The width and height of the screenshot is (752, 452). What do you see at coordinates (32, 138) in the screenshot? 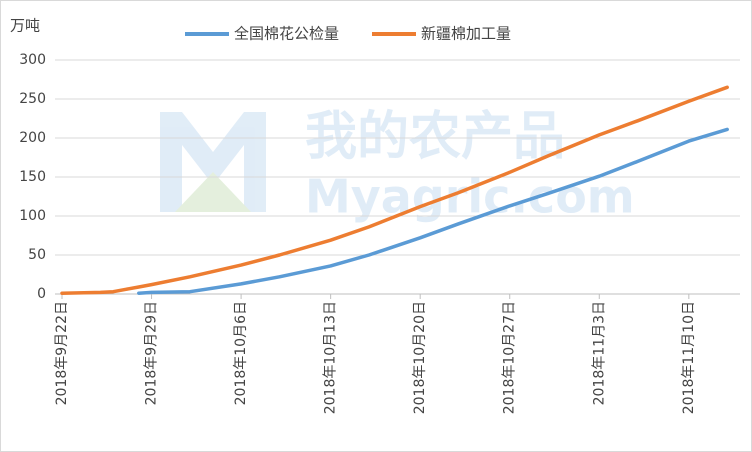
I see `y-tick-label: 200` at bounding box center [32, 138].